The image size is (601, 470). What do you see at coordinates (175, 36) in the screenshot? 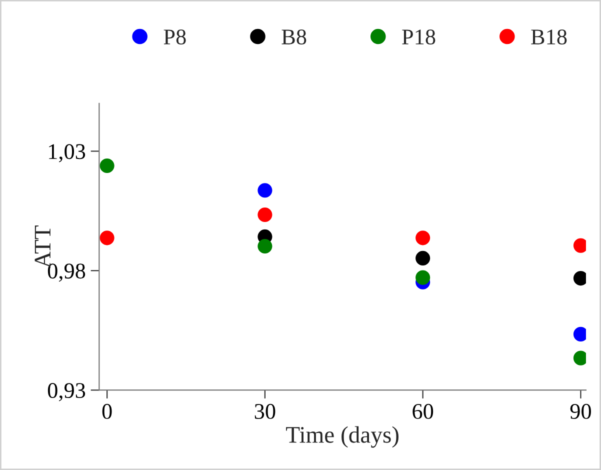
I see `legend-label: P8` at bounding box center [175, 36].